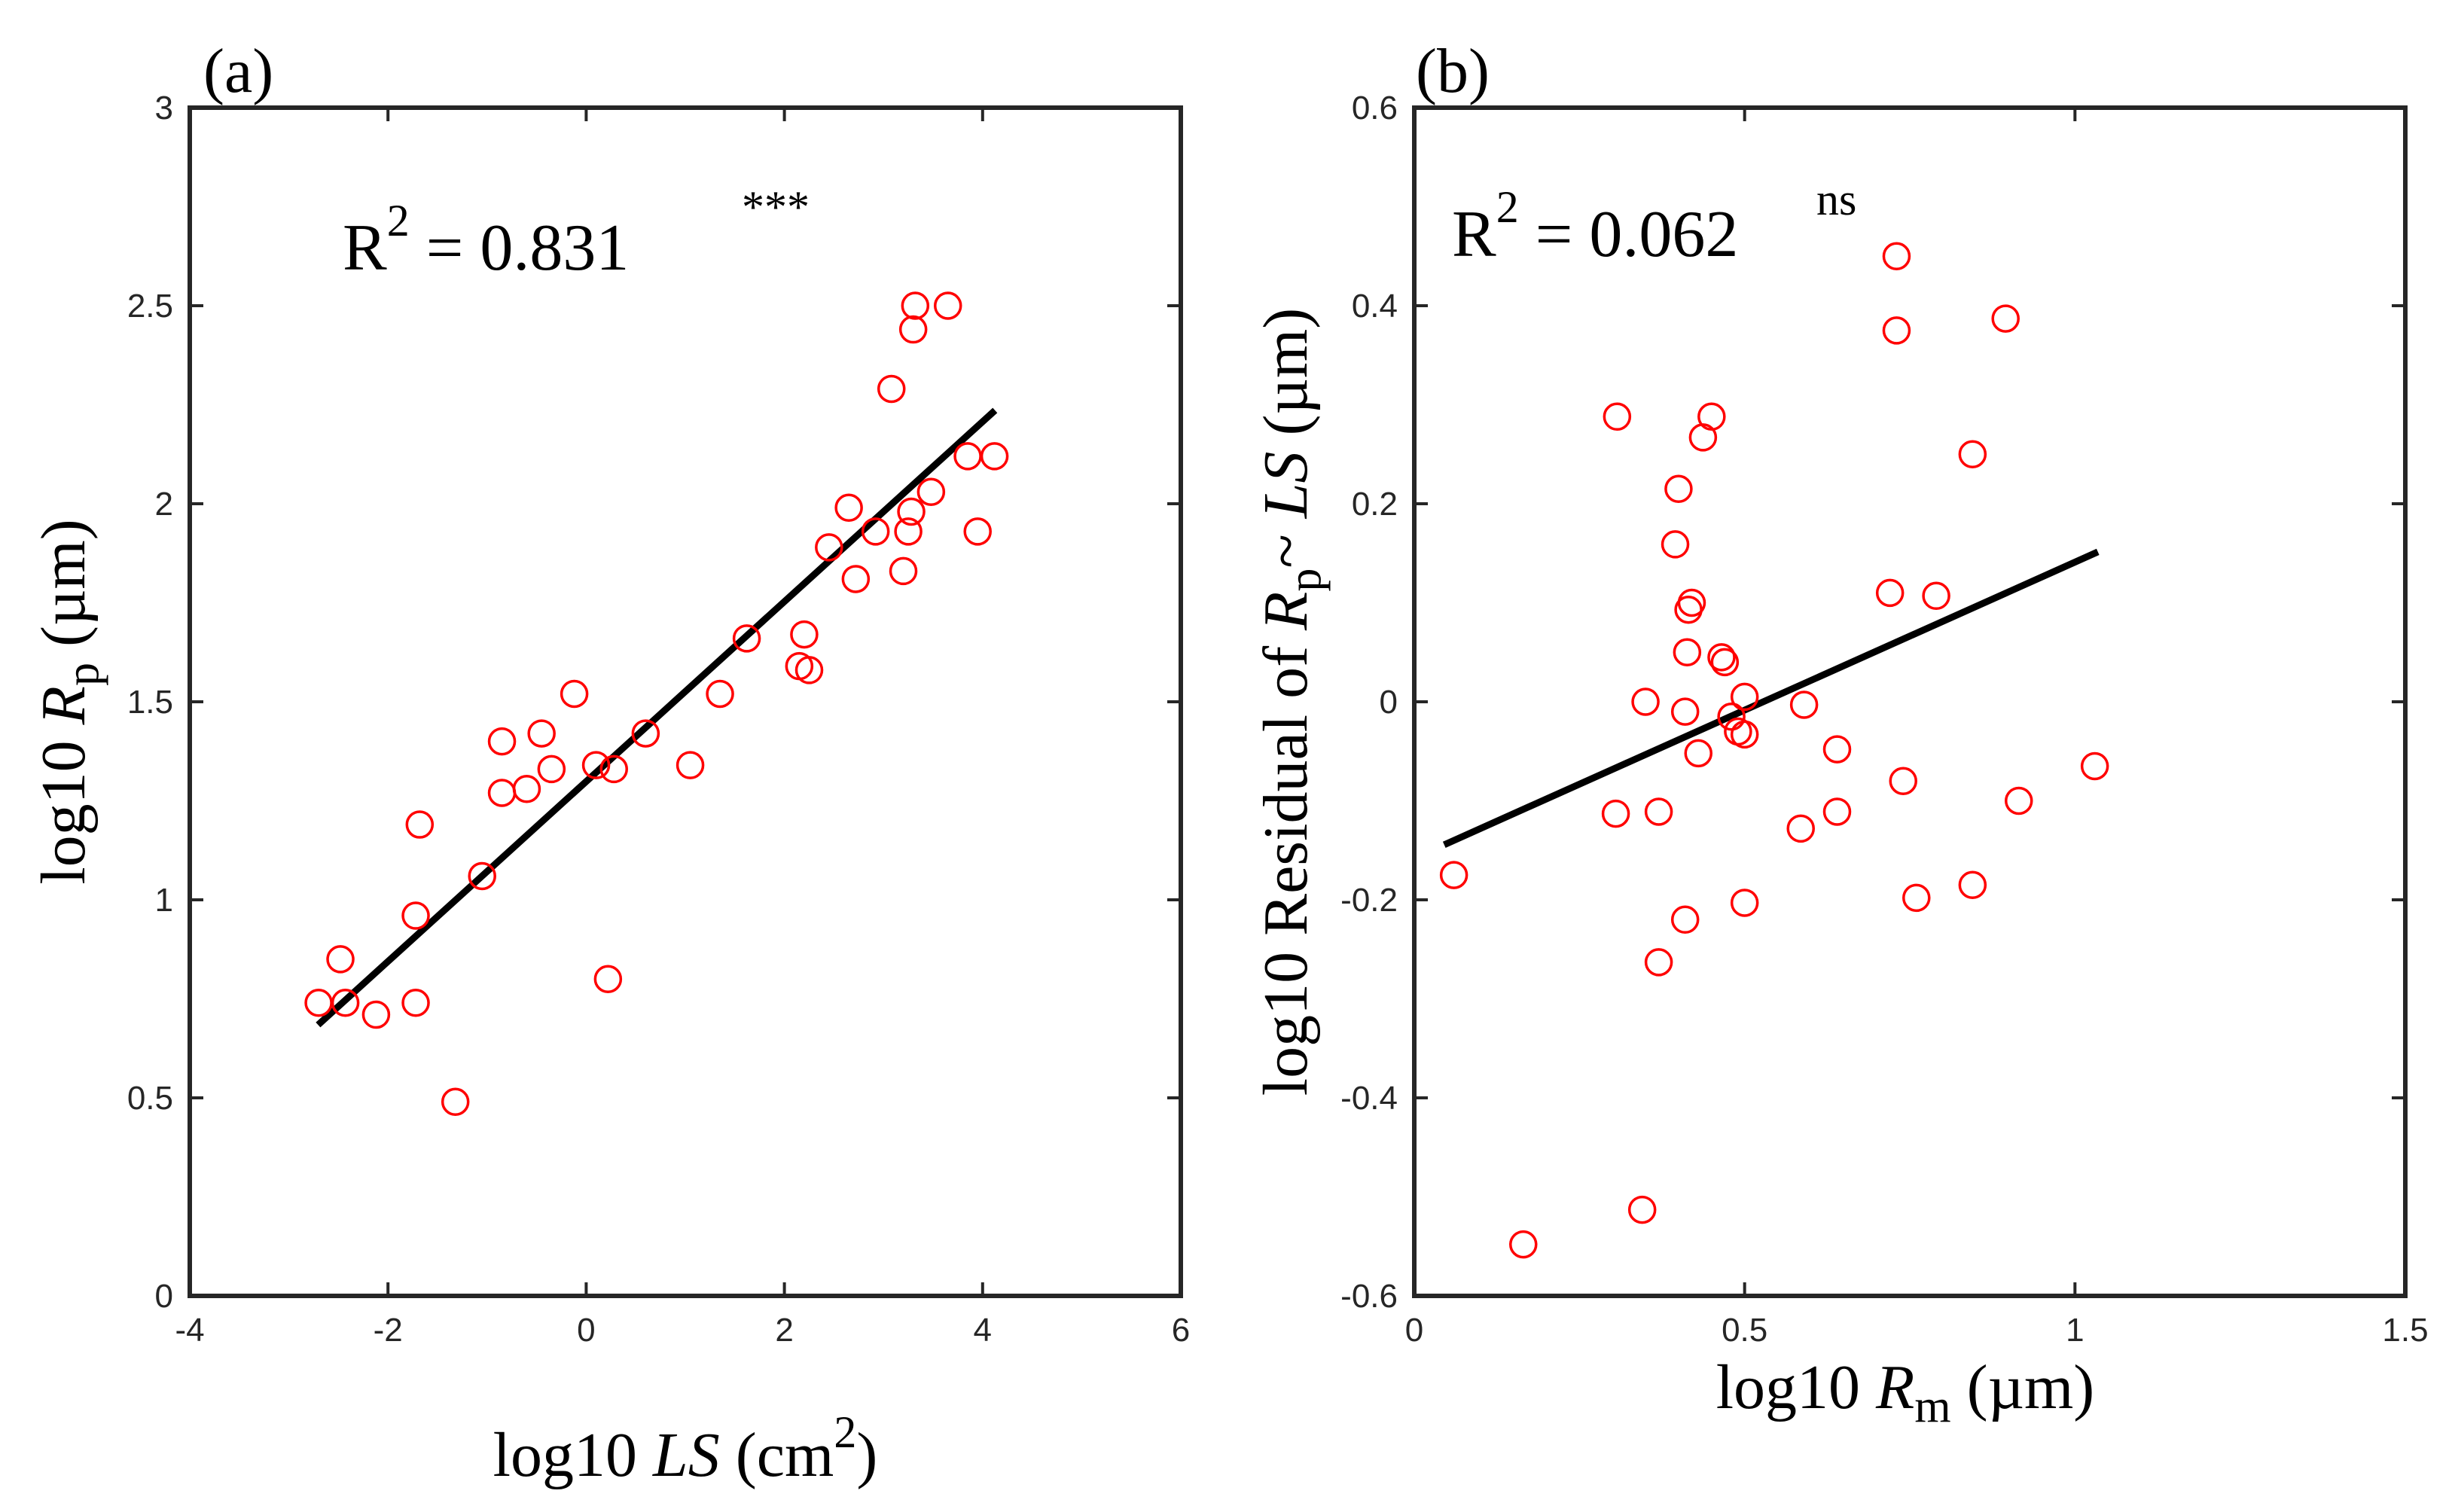 This screenshot has width=2452, height=1512. I want to click on panel-b-ytick-label: -0.6, so click(1369, 1296).